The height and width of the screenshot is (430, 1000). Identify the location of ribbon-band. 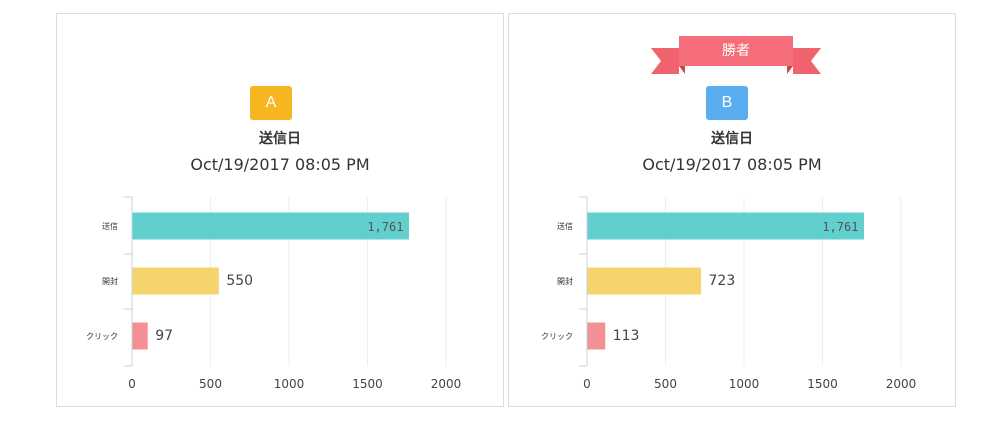
(736, 51).